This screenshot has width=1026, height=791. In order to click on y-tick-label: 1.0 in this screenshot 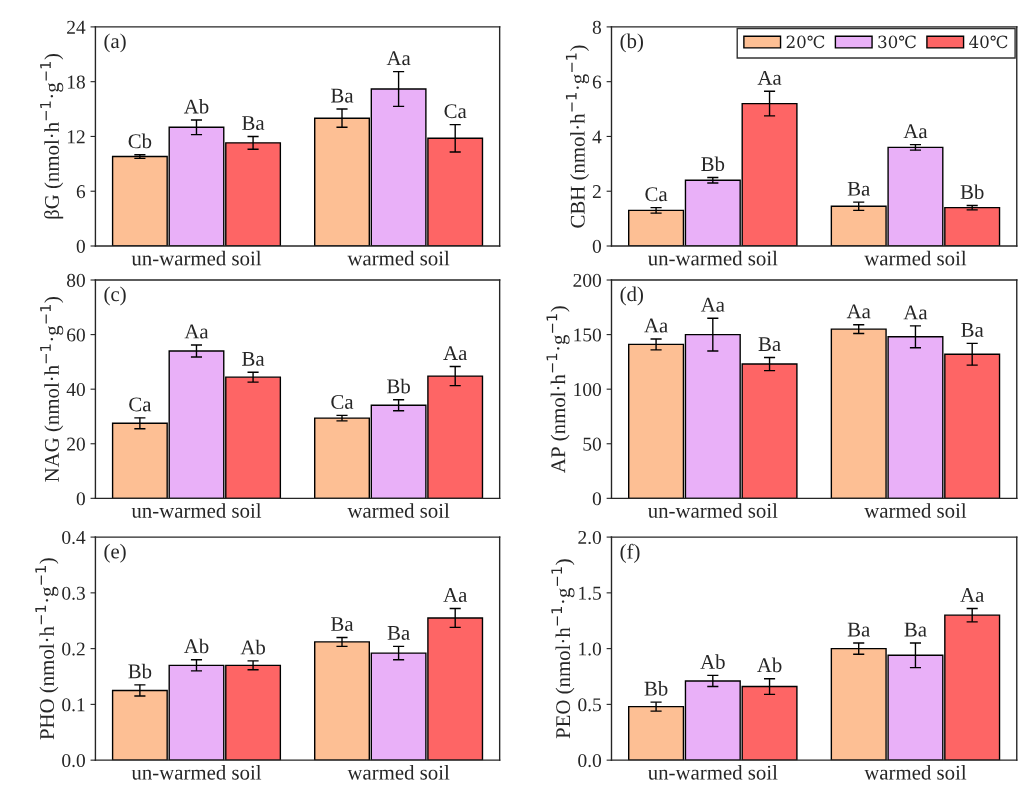, I will do `click(590, 649)`.